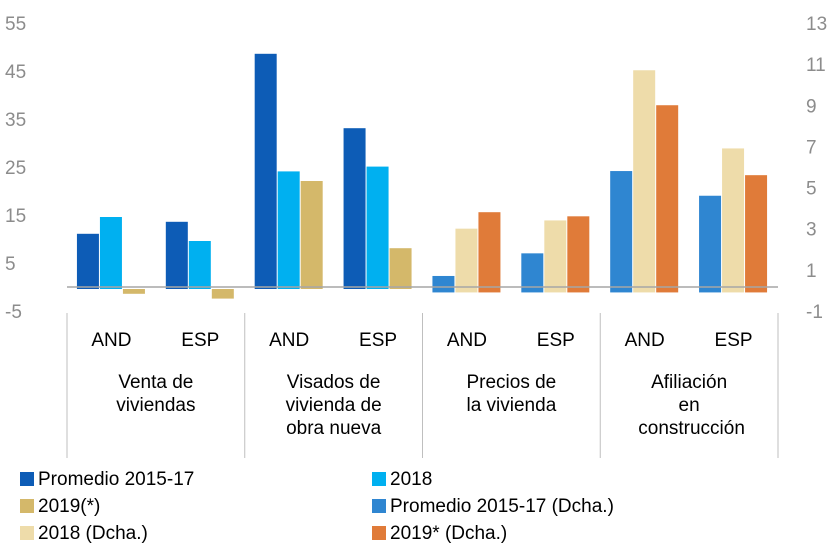 The image size is (833, 552). What do you see at coordinates (15, 24) in the screenshot?
I see `y-tick-label: 55` at bounding box center [15, 24].